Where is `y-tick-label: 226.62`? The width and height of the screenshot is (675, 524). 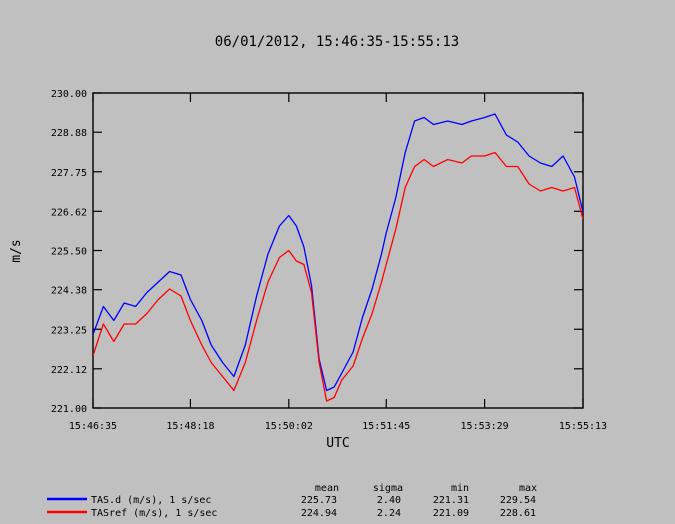 y-tick-label: 226.62 is located at coordinates (69, 212).